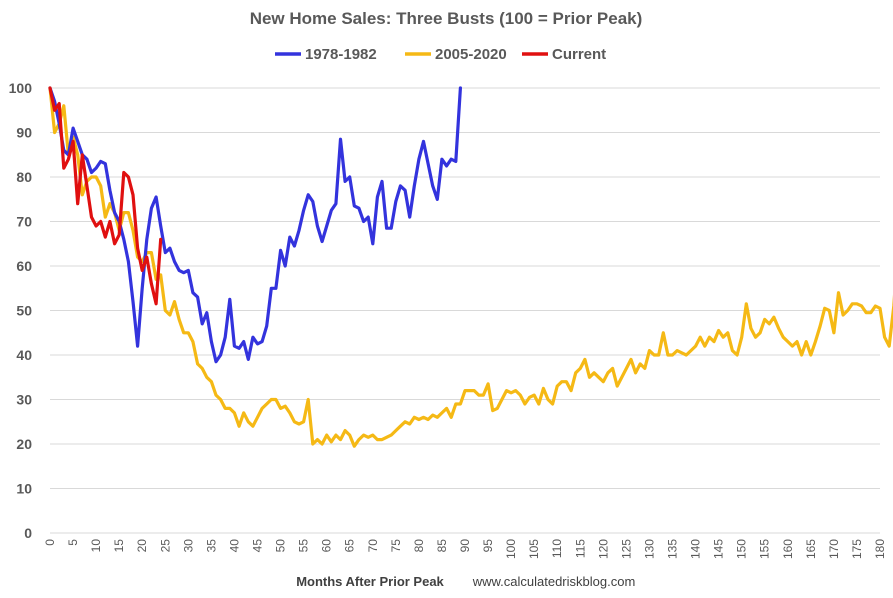 The height and width of the screenshot is (598, 893). What do you see at coordinates (73, 542) in the screenshot?
I see `x-tick-label: 5` at bounding box center [73, 542].